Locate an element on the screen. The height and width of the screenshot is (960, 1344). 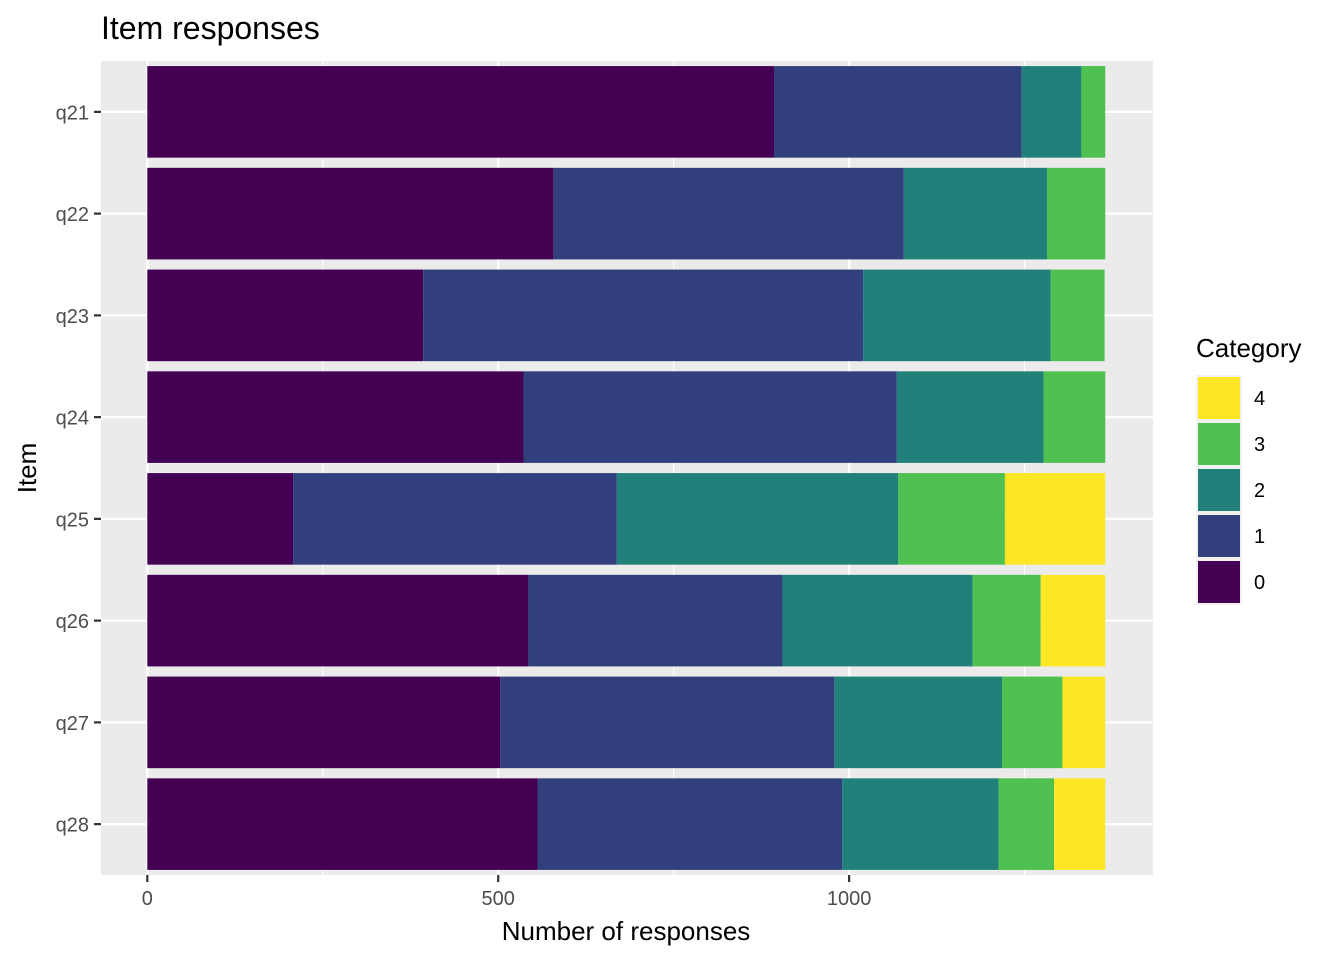
y-tick-label: q26 is located at coordinates (72, 622).